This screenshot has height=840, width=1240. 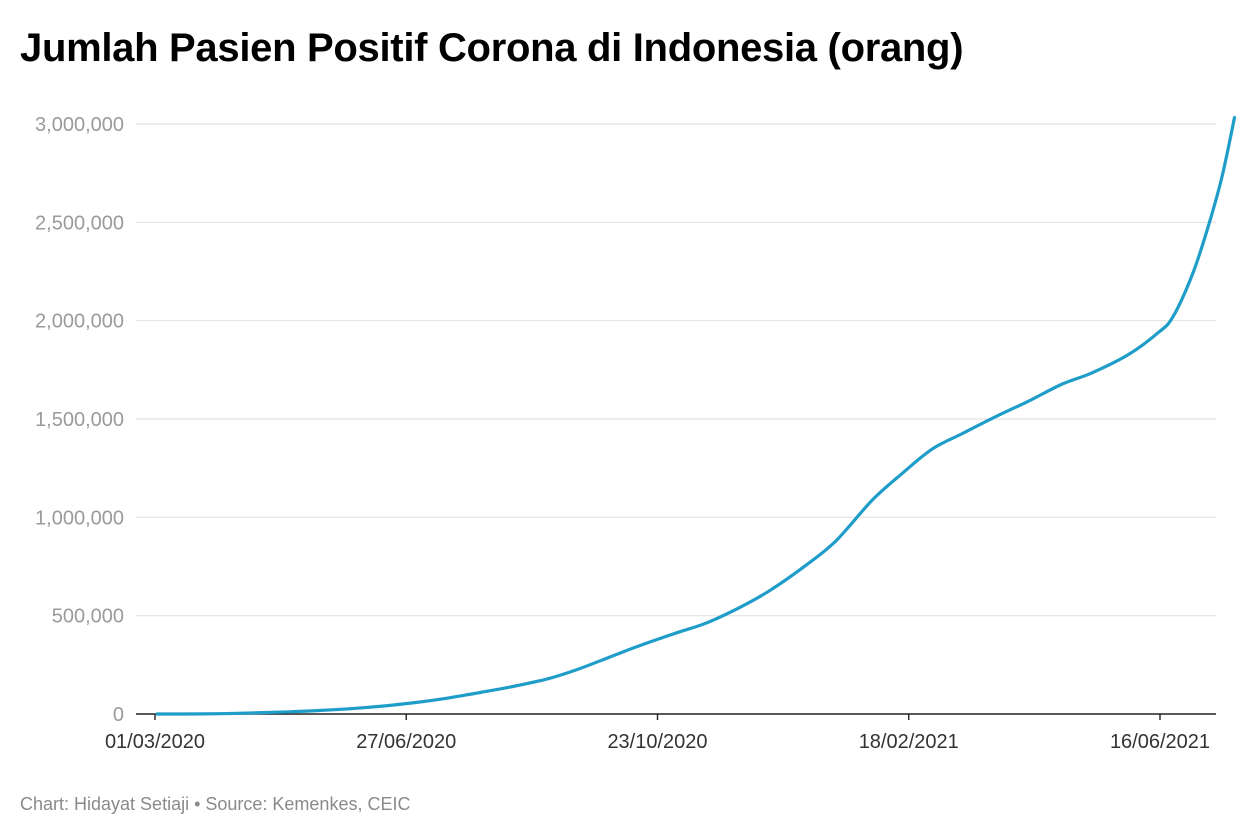 I want to click on y-tick-label: 1,000,000, so click(x=79, y=518).